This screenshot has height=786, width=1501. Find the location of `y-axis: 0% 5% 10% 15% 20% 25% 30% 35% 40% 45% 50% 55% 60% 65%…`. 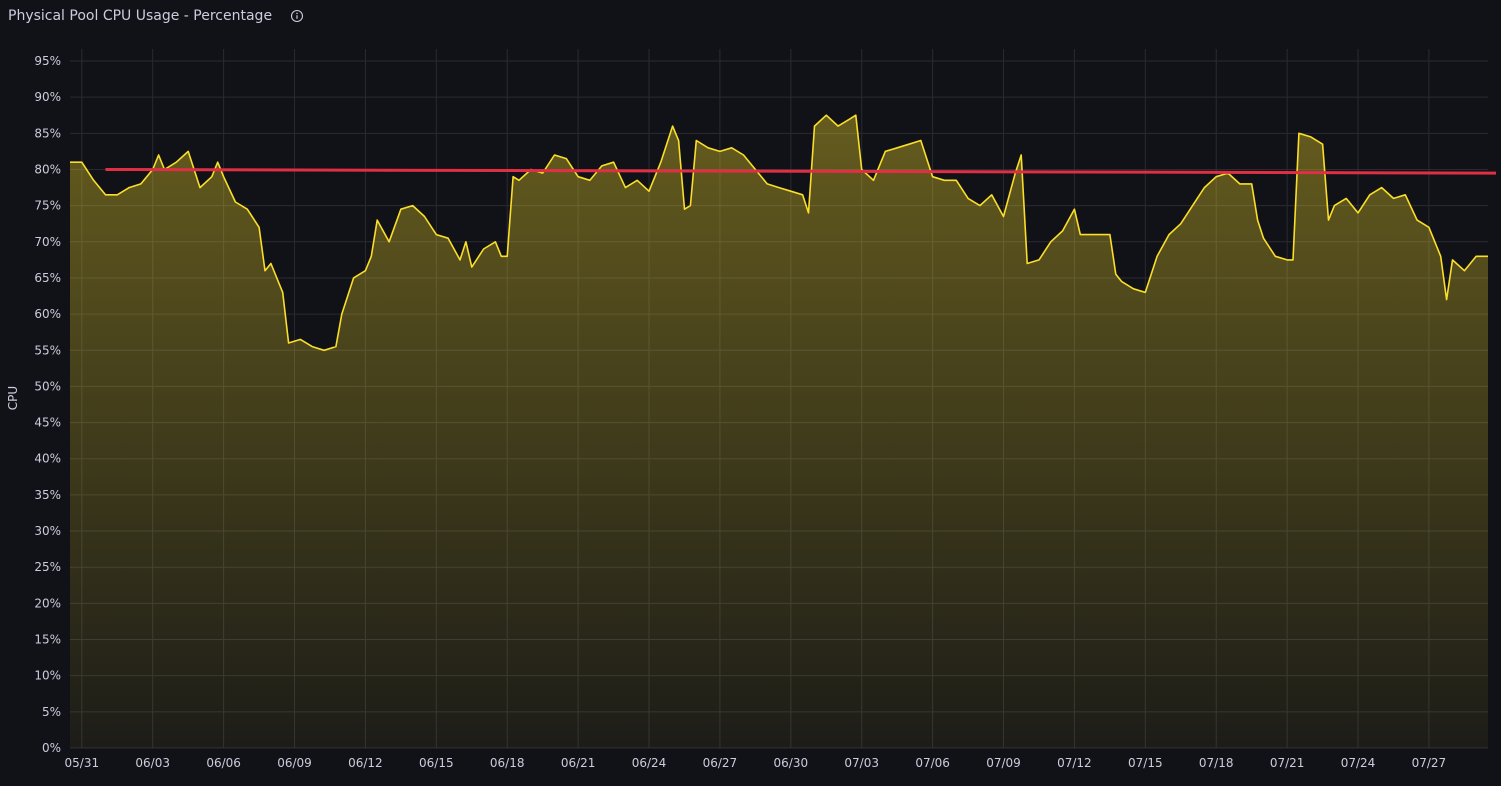

y-axis: 0% 5% 10% 15% 20% 25% 30% 35% 40% 45% 50% 55% 60% 65%… is located at coordinates (47, 404).